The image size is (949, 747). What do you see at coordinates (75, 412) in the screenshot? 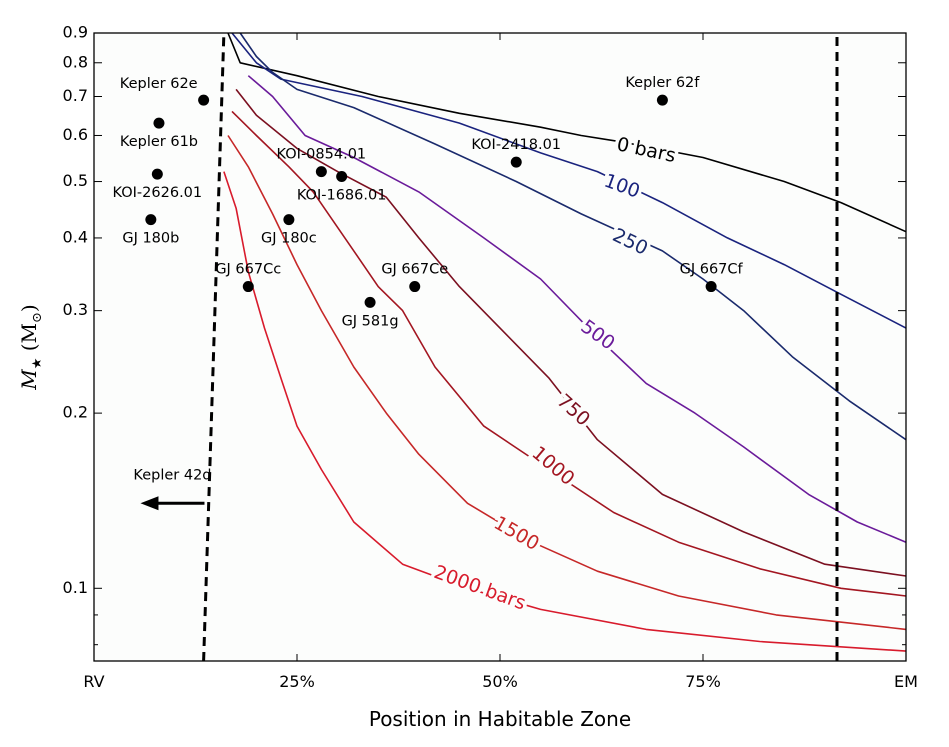
I see `y-tick-label-0-2: 0.2` at bounding box center [75, 412].